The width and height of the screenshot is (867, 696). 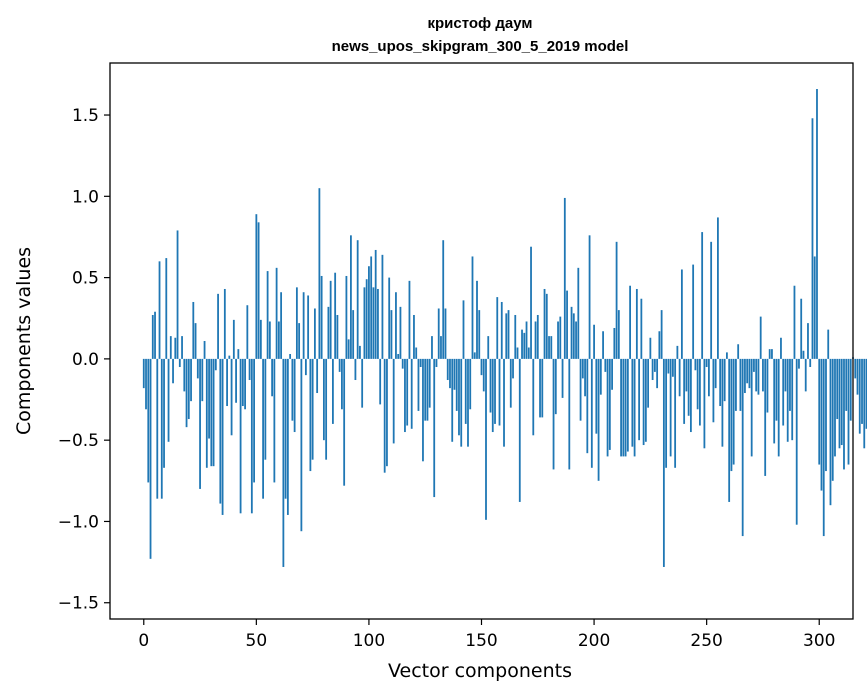 I want to click on x-tick-label: 50, so click(x=257, y=641).